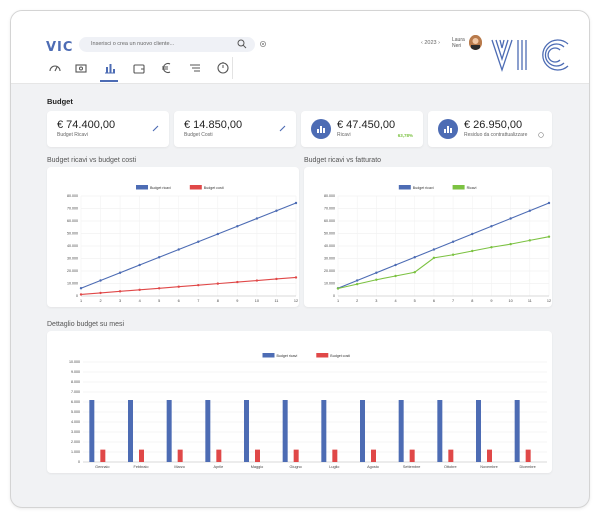  Describe the element at coordinates (528, 467) in the screenshot. I see `x-tick-label: Dicembre` at that location.